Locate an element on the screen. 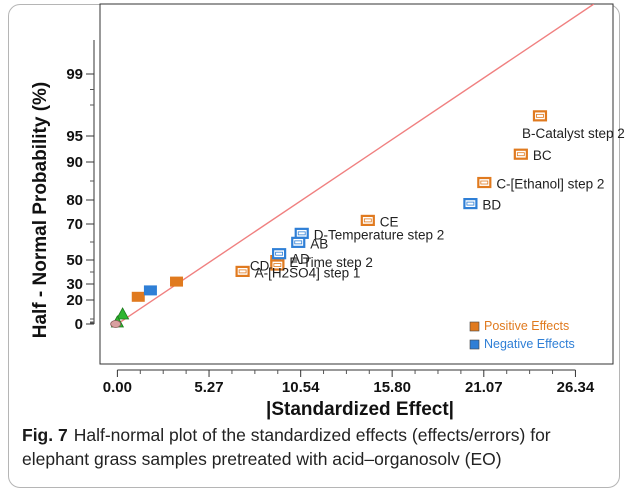 Image resolution: width=630 pixels, height=496 pixels. figure-number: Fig. 7 is located at coordinates (45, 435).